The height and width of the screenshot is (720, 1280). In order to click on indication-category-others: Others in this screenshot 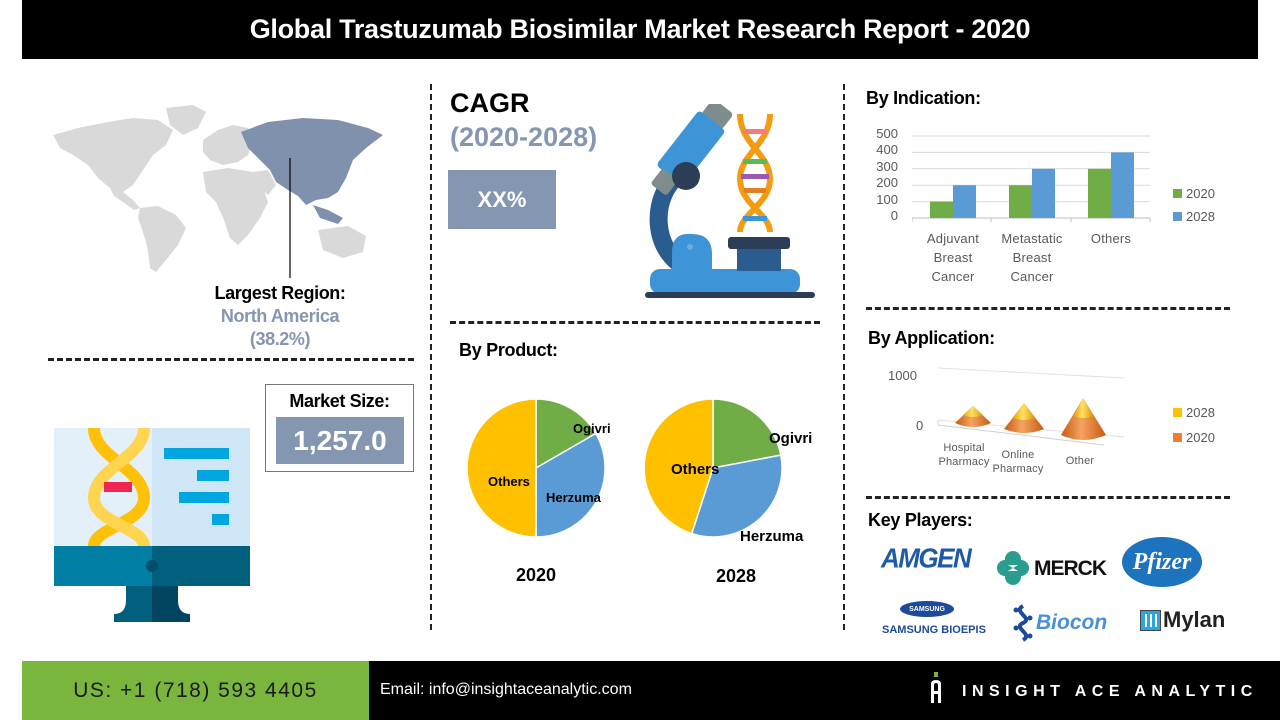, I will do `click(1111, 238)`.